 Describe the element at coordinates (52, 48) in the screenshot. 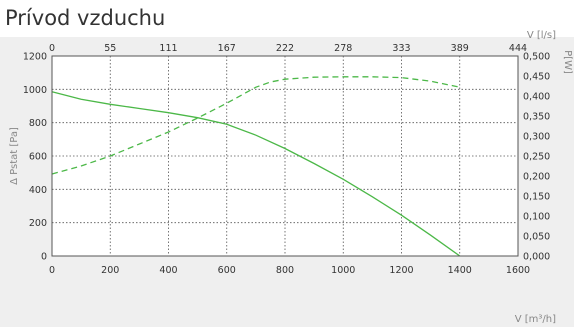

I see `x2-tick-label: 0` at that location.